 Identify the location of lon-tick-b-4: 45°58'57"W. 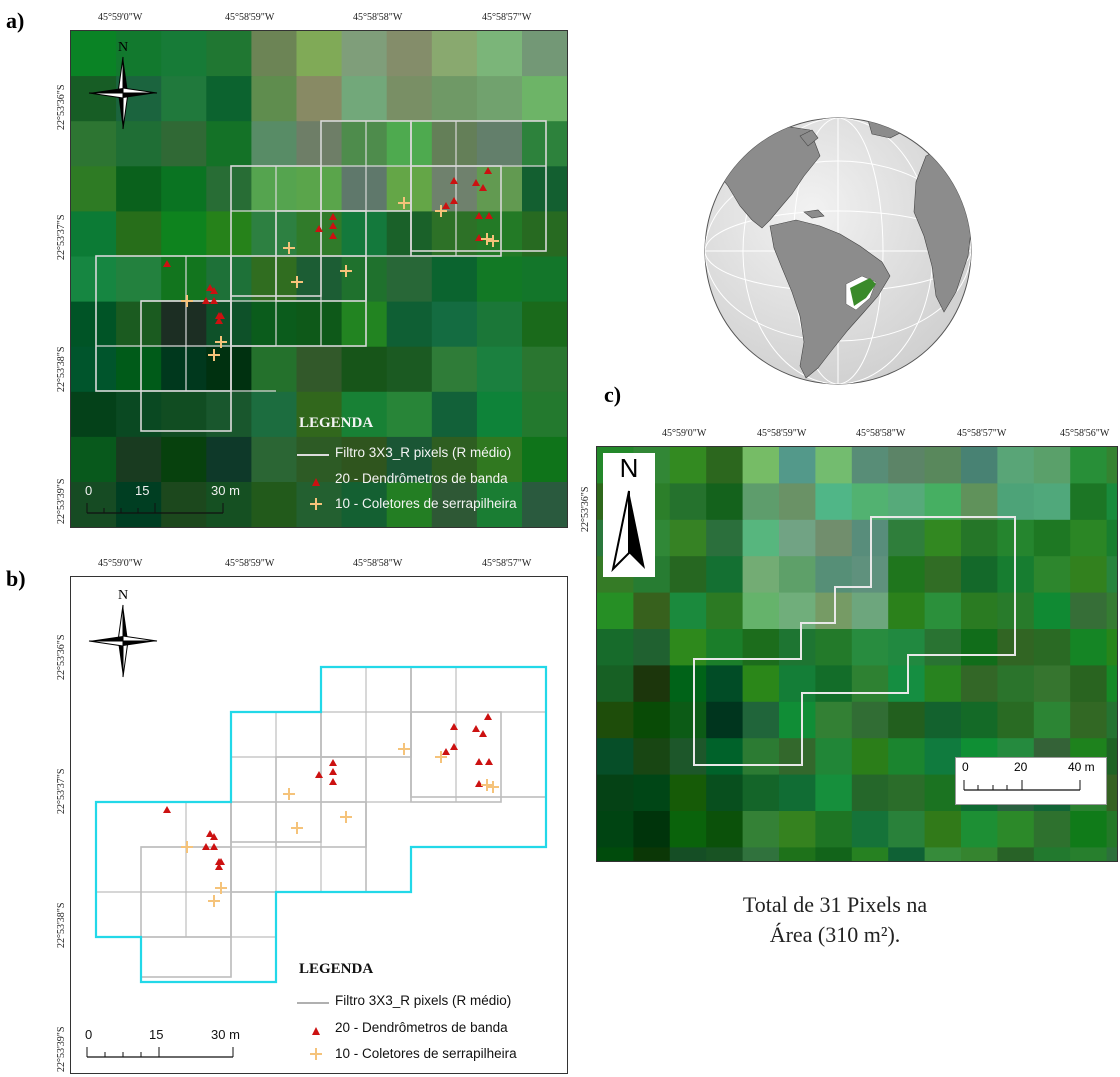
(507, 563).